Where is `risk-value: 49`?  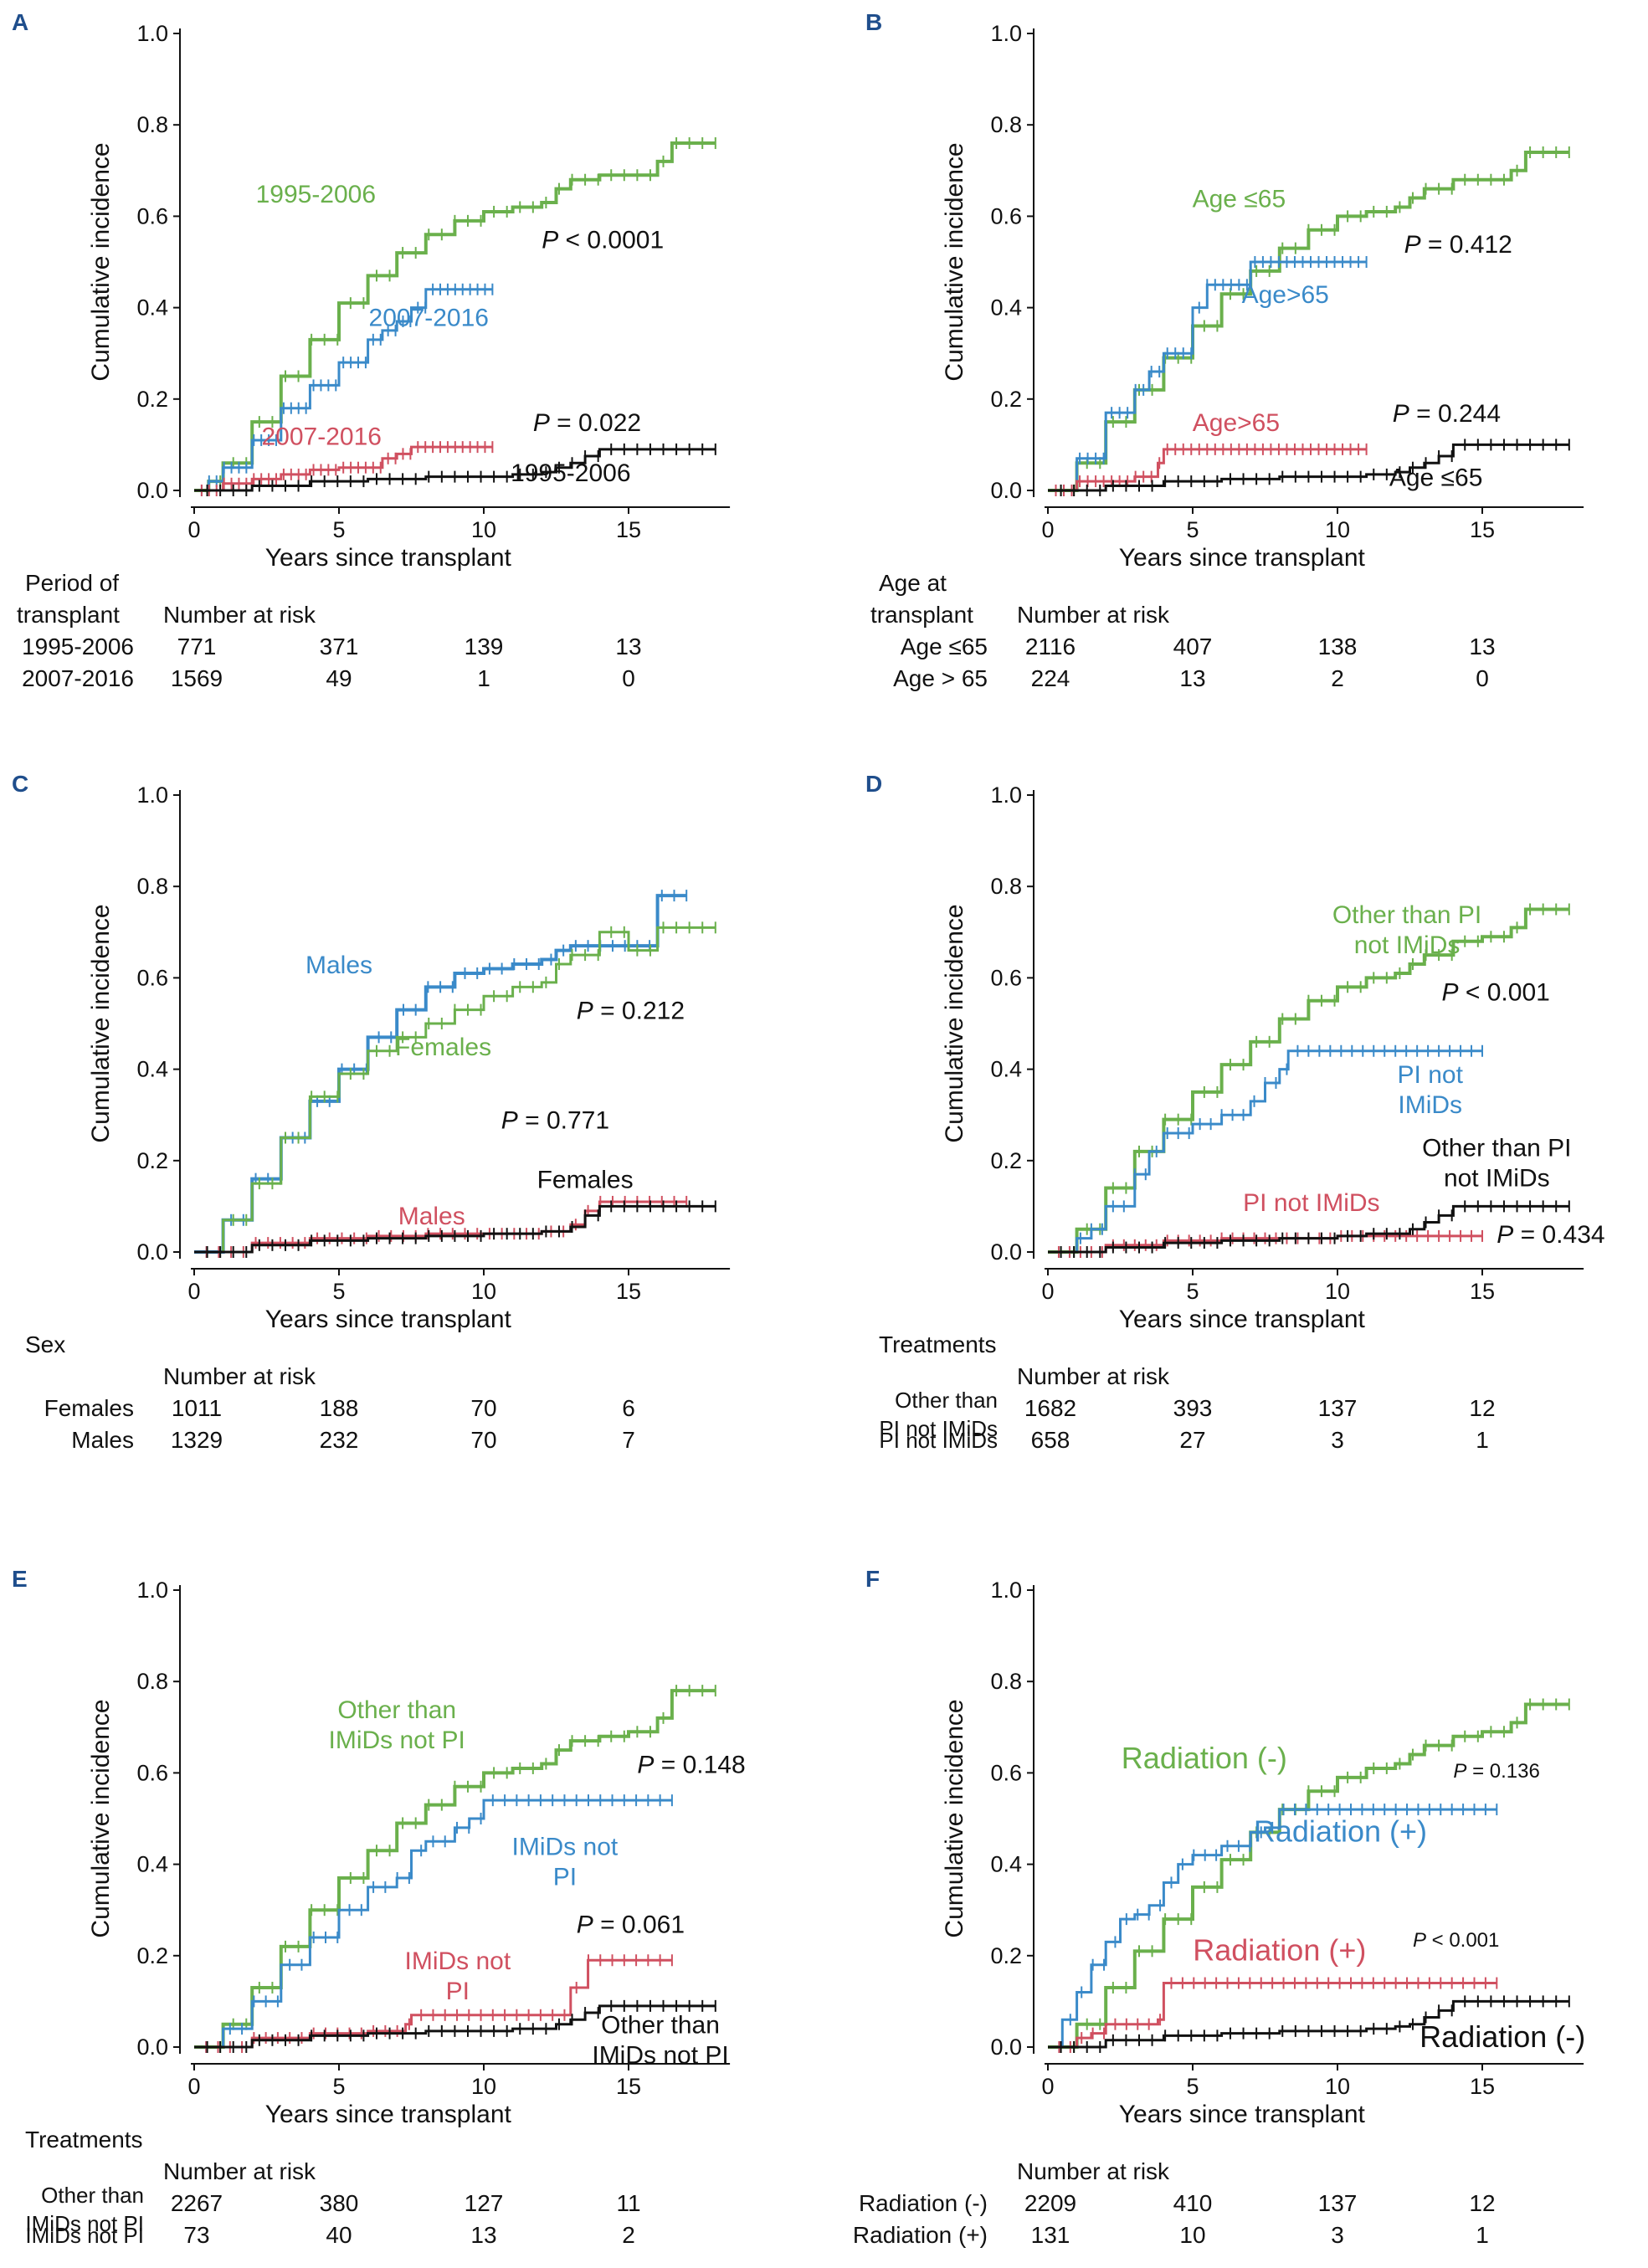
risk-value: 49 is located at coordinates (339, 678).